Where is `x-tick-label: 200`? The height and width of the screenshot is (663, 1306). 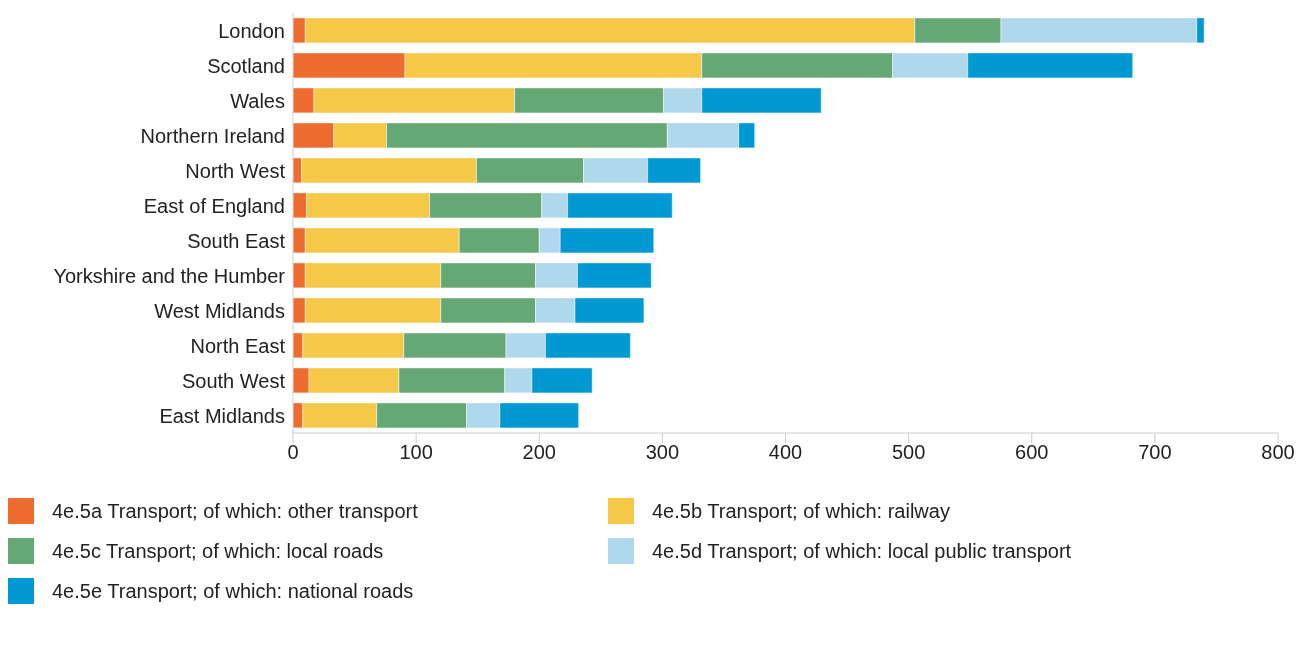
x-tick-label: 200 is located at coordinates (539, 452).